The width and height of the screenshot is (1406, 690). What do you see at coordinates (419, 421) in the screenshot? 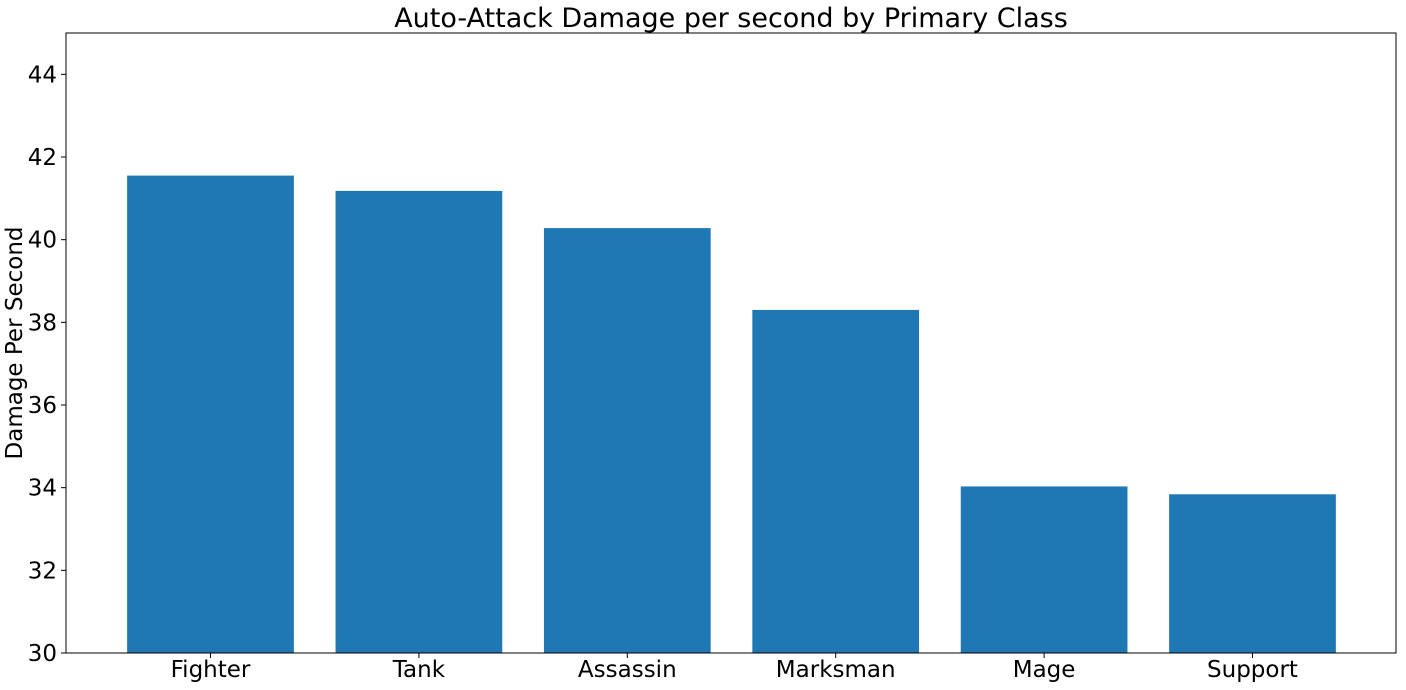
I see `bar-tank` at bounding box center [419, 421].